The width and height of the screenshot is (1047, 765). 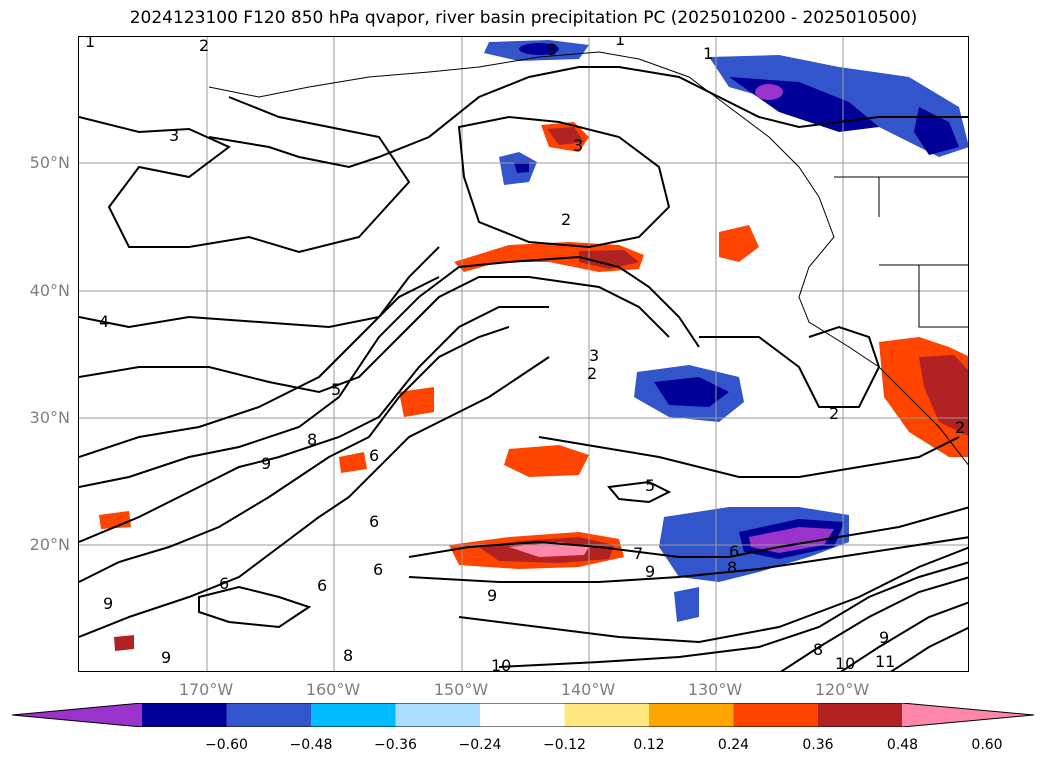 I want to click on lon-label-170w: 170°W, so click(x=206, y=689).